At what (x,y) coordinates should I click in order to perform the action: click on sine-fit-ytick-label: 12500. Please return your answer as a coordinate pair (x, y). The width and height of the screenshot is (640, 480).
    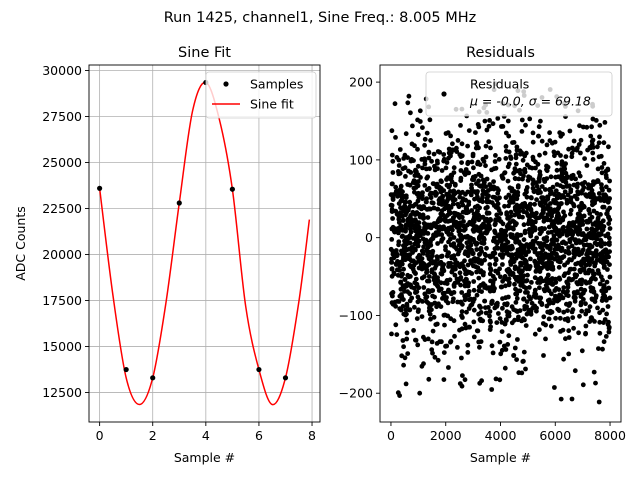
    Looking at the image, I should click on (62, 392).